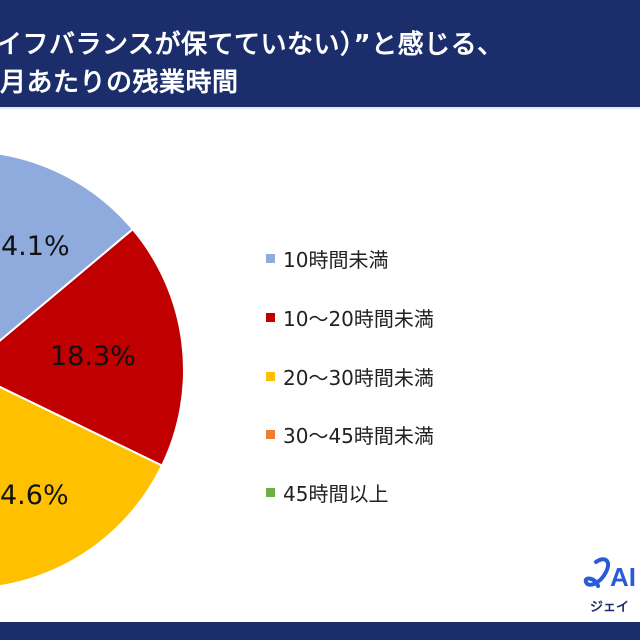  What do you see at coordinates (252, 45) in the screenshot?
I see `title-line-1: イフバランスが保てていない）”と感じる、` at bounding box center [252, 45].